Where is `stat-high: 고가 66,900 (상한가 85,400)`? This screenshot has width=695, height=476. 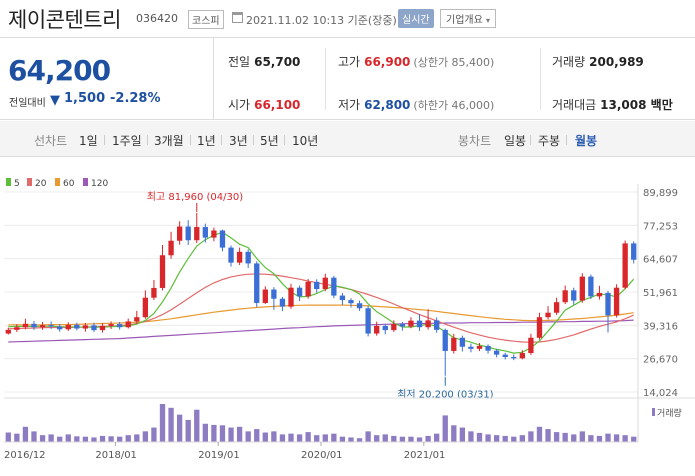 stat-high: 고가 66,900 (상한가 85,400) is located at coordinates (416, 61).